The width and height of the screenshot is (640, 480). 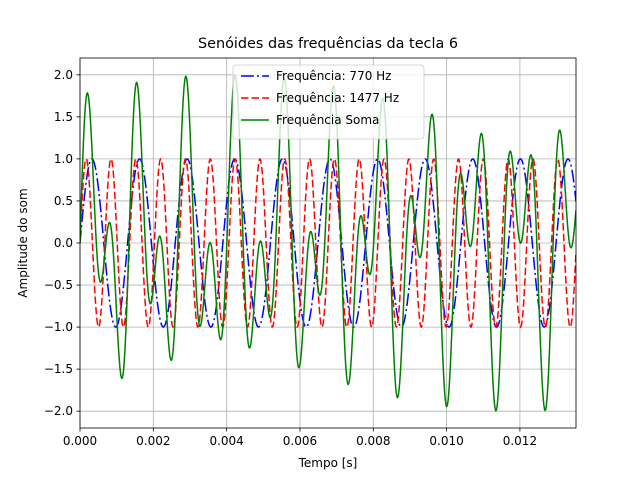 What do you see at coordinates (63, 75) in the screenshot?
I see `y-tick-label: 2.0` at bounding box center [63, 75].